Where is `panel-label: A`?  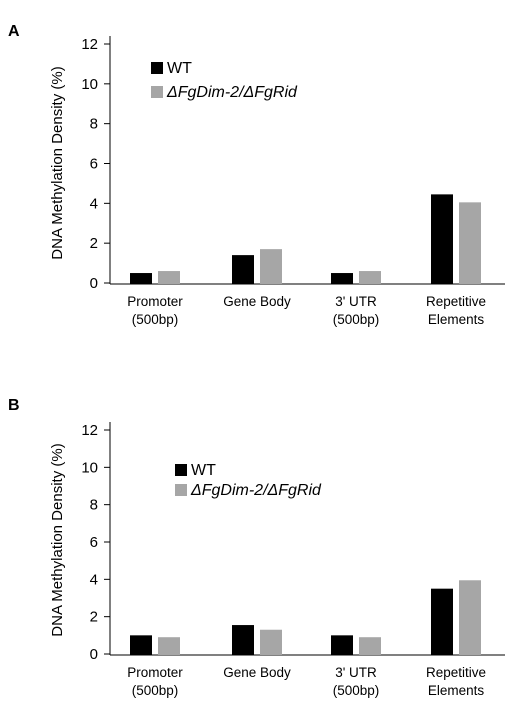
panel-label: A is located at coordinates (14, 31).